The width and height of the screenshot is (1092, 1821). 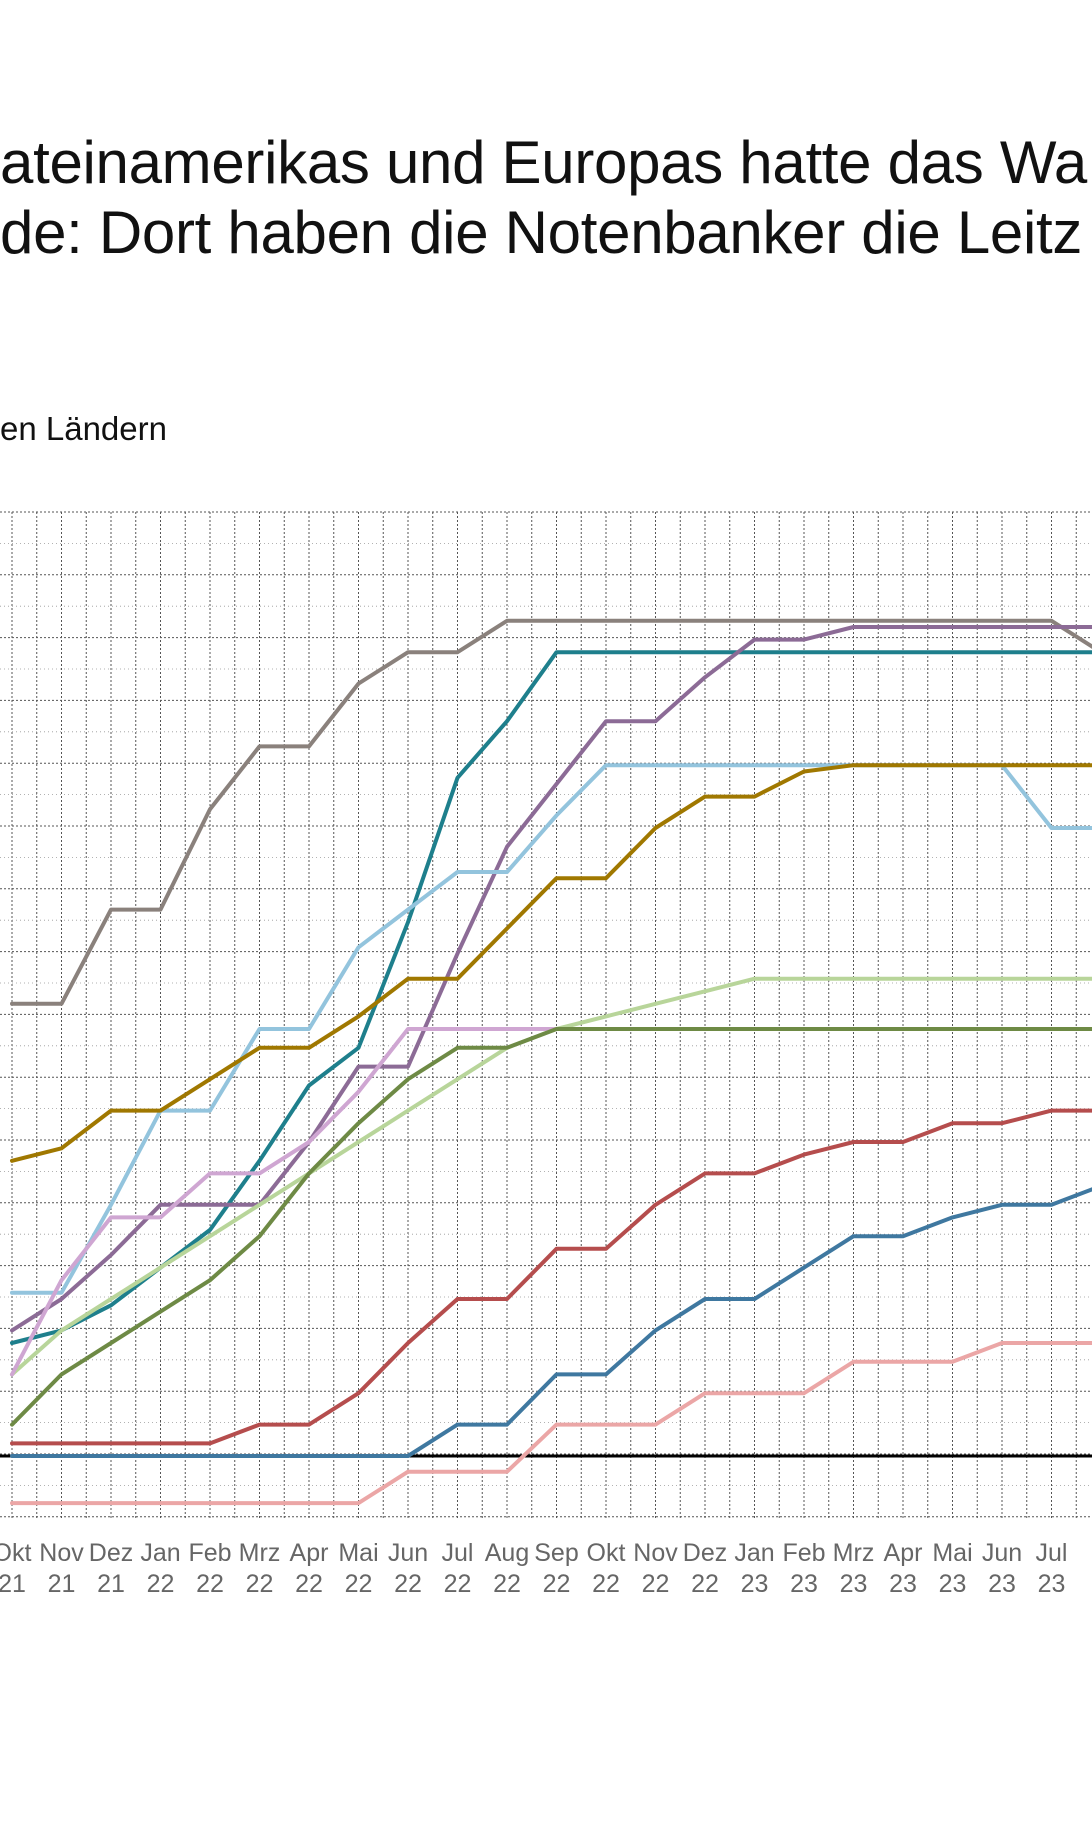 I want to click on x-tick-month: Aug, so click(x=507, y=1553).